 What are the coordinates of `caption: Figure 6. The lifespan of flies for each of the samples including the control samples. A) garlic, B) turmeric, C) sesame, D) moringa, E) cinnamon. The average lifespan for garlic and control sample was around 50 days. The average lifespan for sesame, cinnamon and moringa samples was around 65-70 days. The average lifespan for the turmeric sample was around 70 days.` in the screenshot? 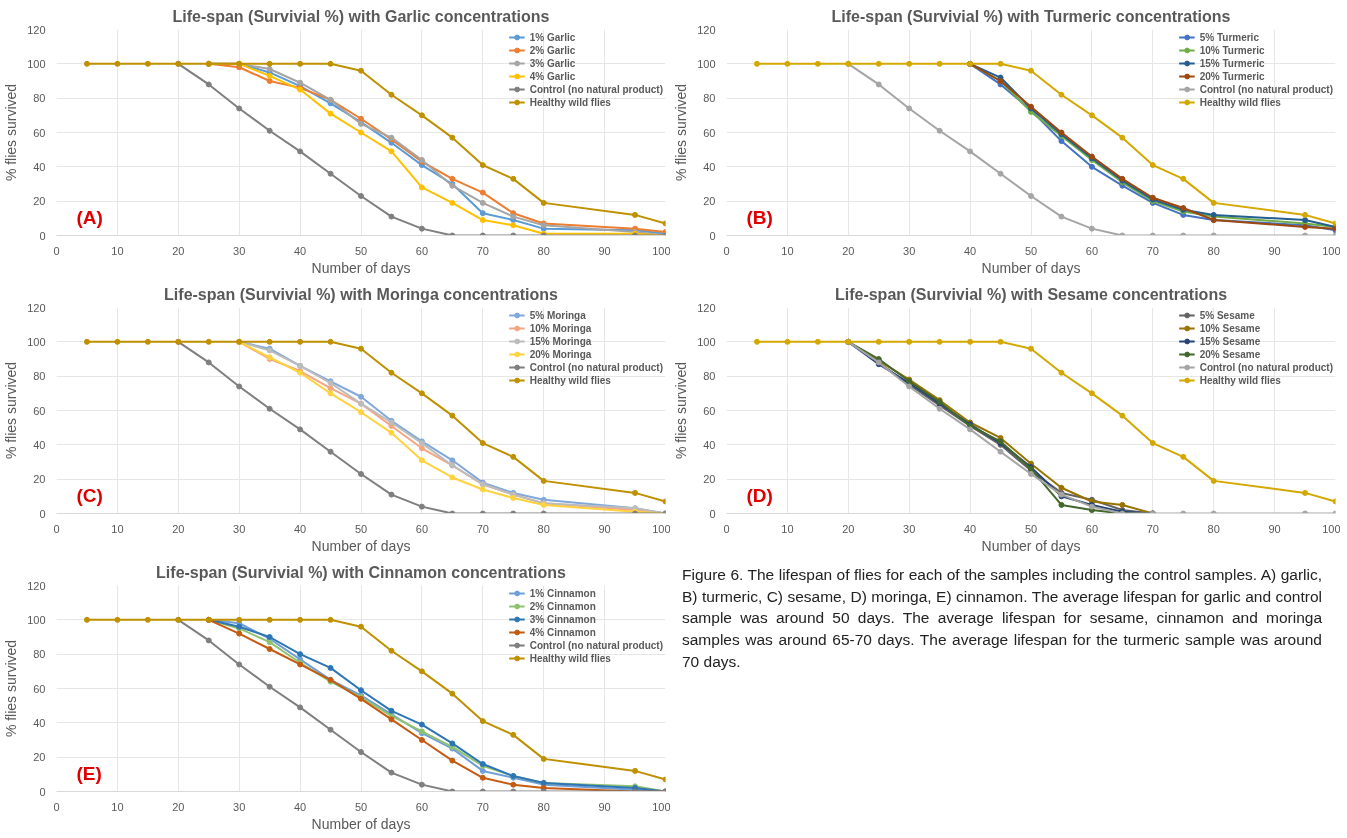 It's located at (1002, 618).